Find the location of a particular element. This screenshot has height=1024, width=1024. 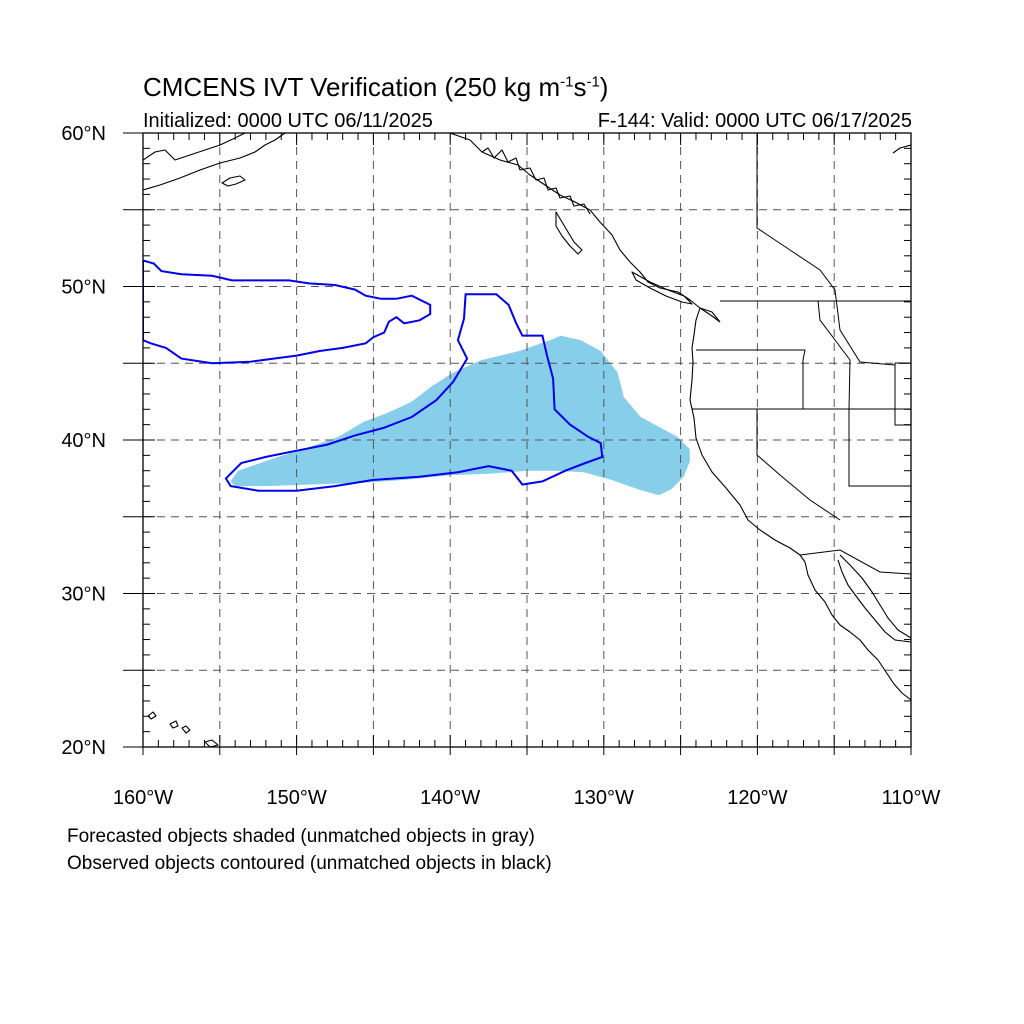

coastline-bc-fjords is located at coordinates (536, 181).